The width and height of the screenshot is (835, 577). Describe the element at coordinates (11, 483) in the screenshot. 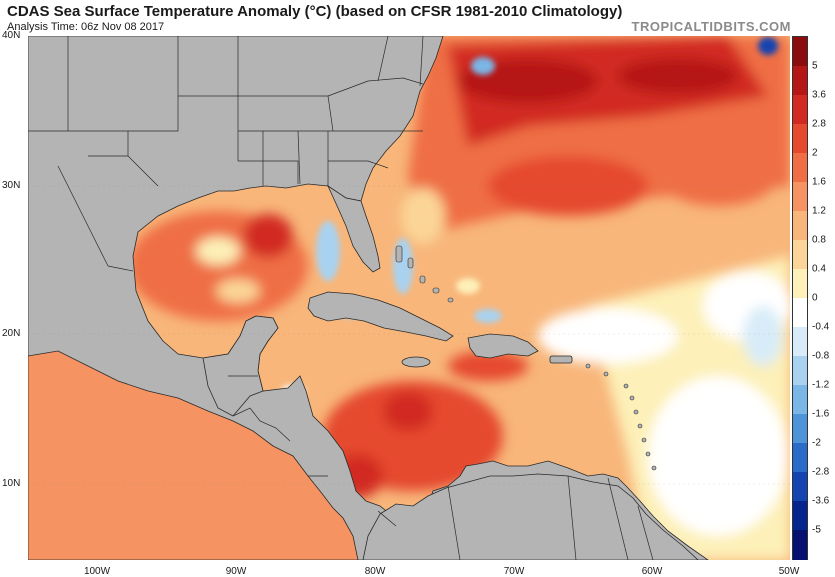

I see `lat-label-10n: 10N` at that location.